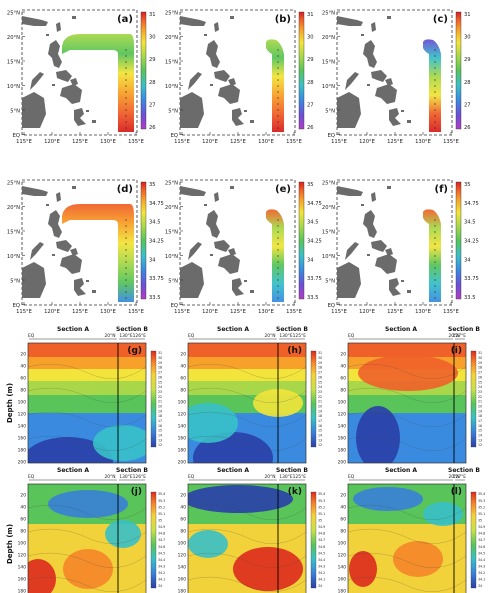 Image resolution: width=500 pixels, height=593 pixels. Describe the element at coordinates (152, 128) in the screenshot. I see `colorbar-label: 26` at that location.